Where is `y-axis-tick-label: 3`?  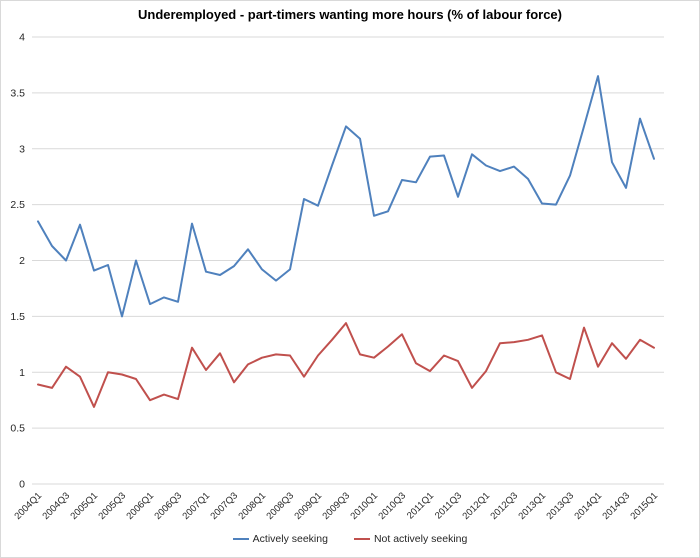
y-axis-tick-label: 3 is located at coordinates (22, 149).